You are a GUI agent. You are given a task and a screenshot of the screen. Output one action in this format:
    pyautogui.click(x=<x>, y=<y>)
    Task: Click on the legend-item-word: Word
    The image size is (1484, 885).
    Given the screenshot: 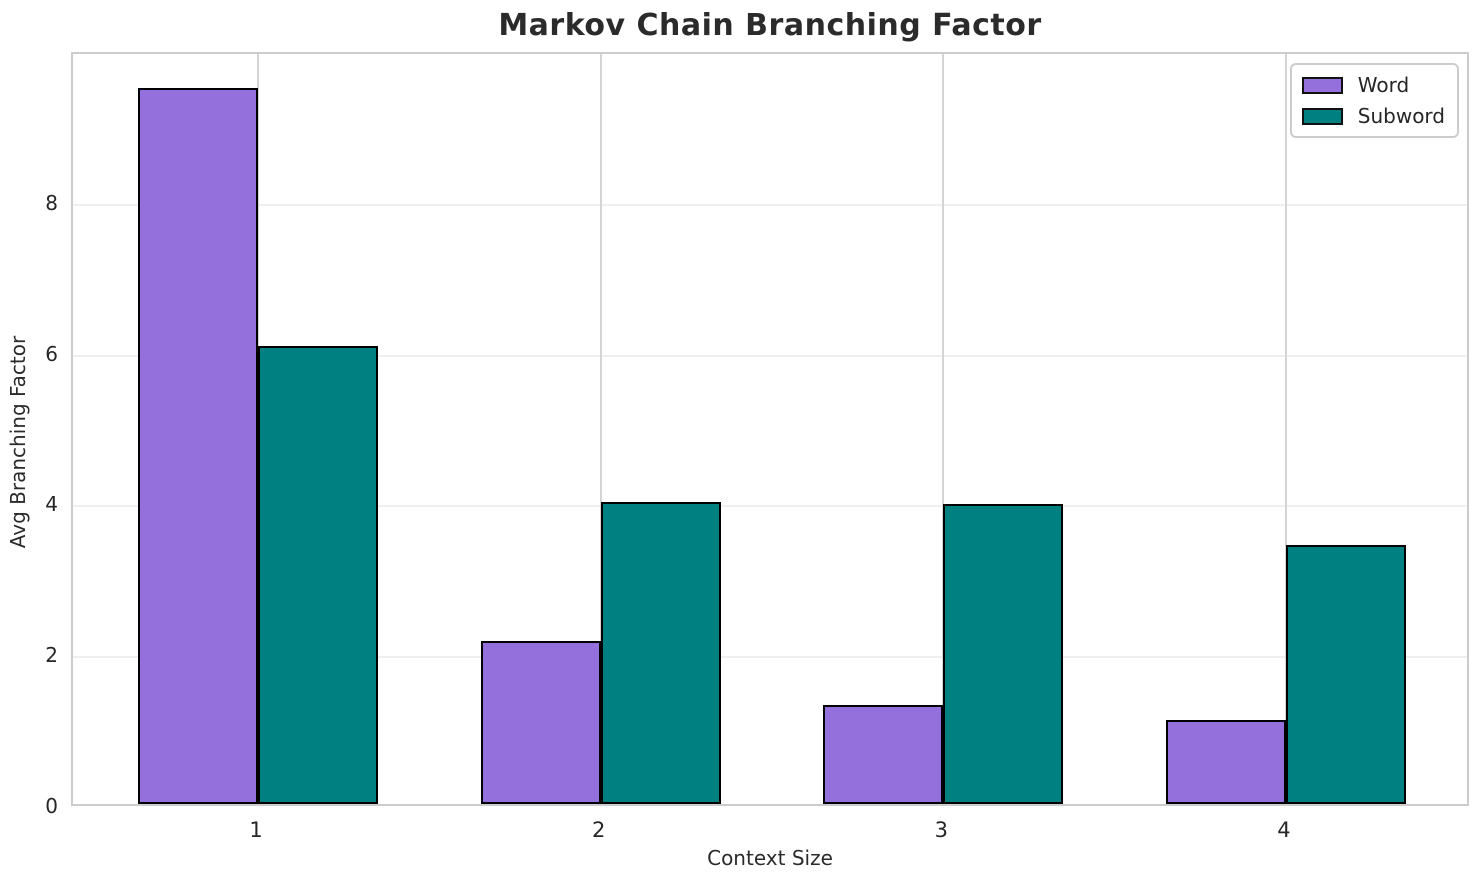 What is the action you would take?
    pyautogui.click(x=1373, y=85)
    